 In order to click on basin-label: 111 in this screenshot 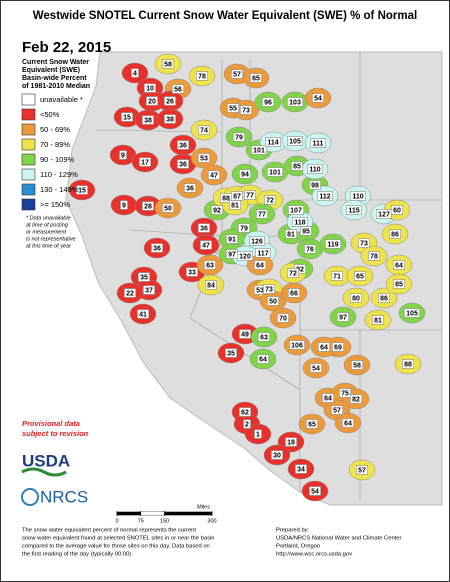, I will do `click(318, 143)`.